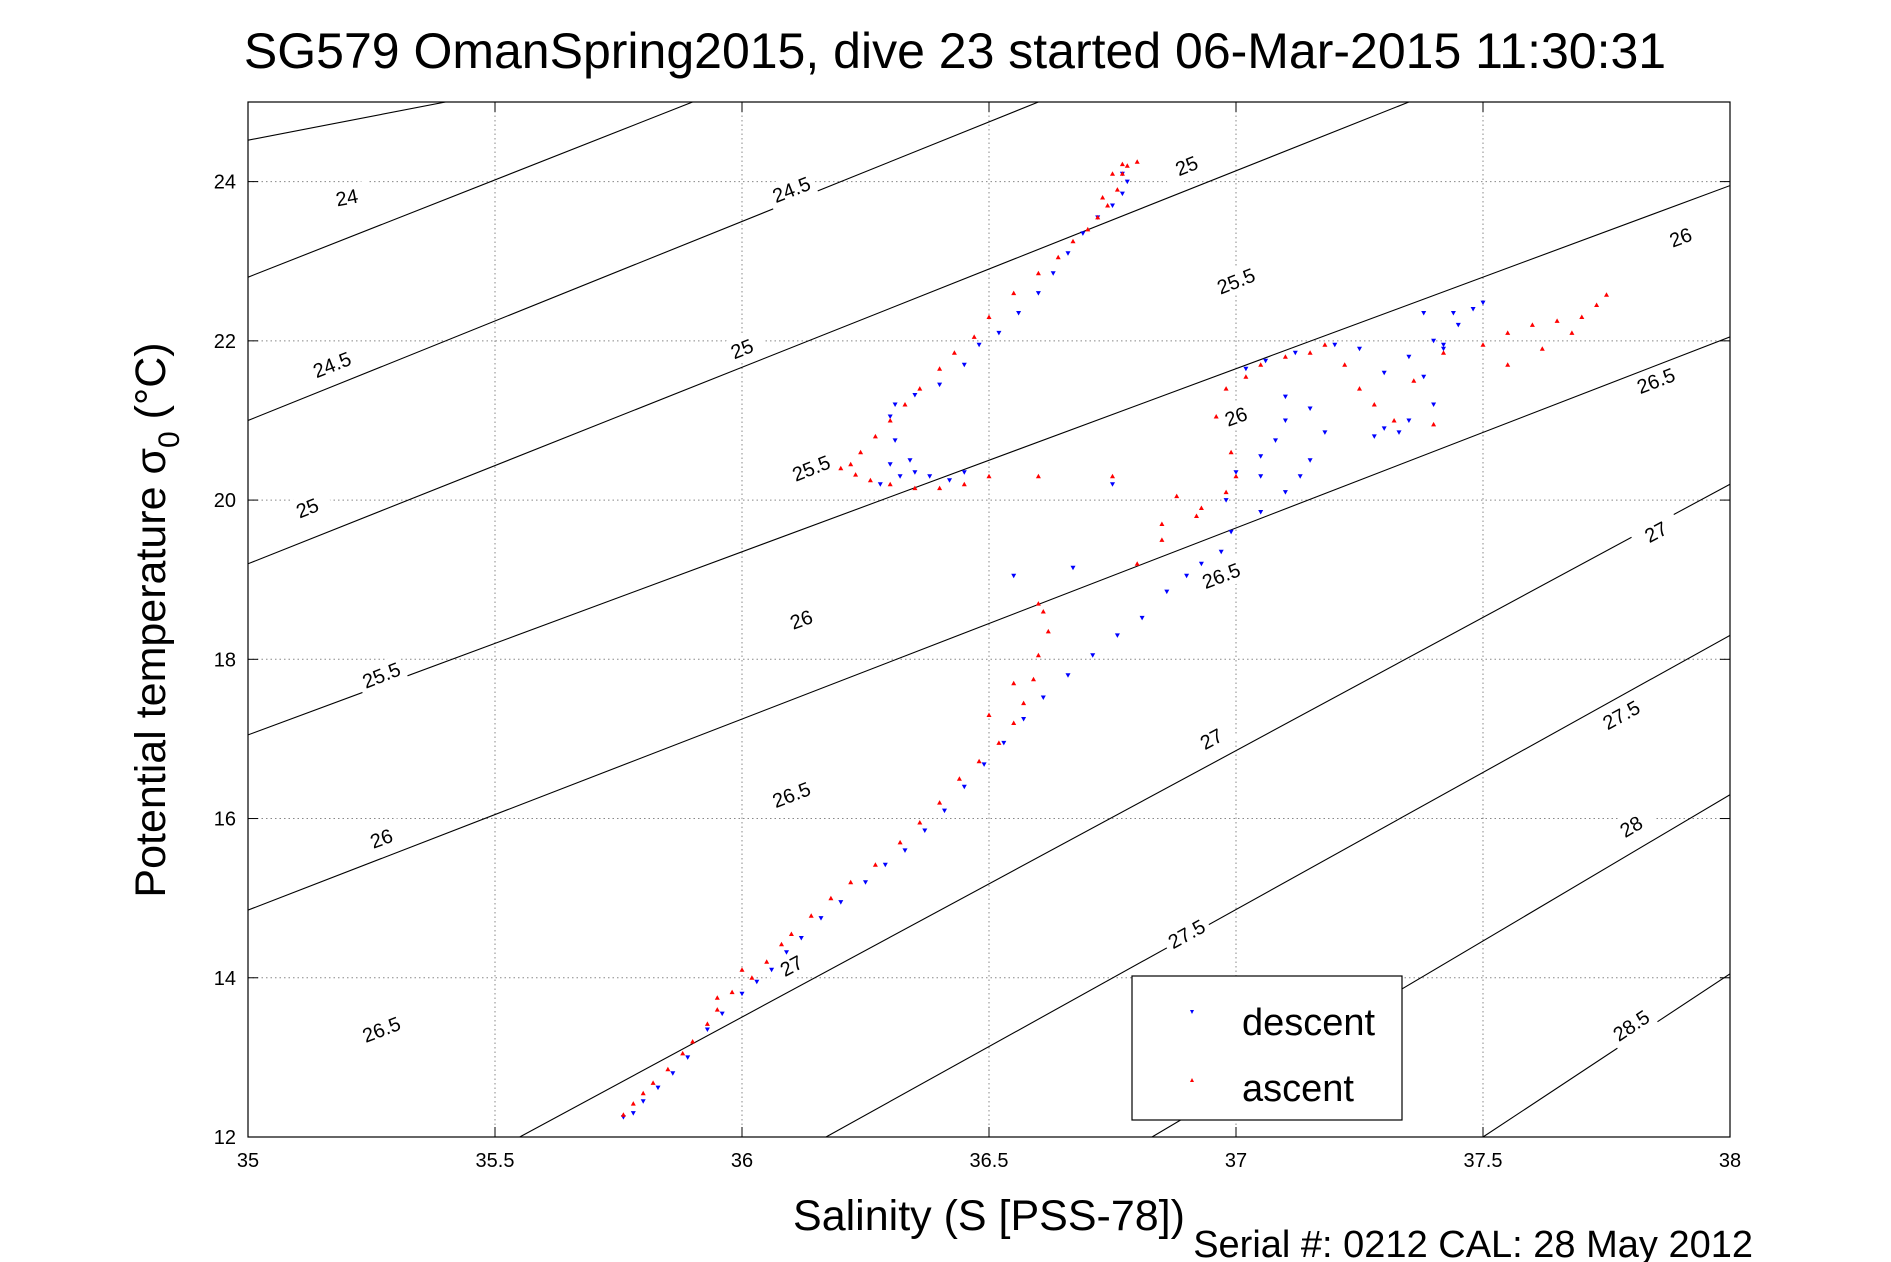  Describe the element at coordinates (225, 501) in the screenshot. I see `y-tick-label: 20` at that location.